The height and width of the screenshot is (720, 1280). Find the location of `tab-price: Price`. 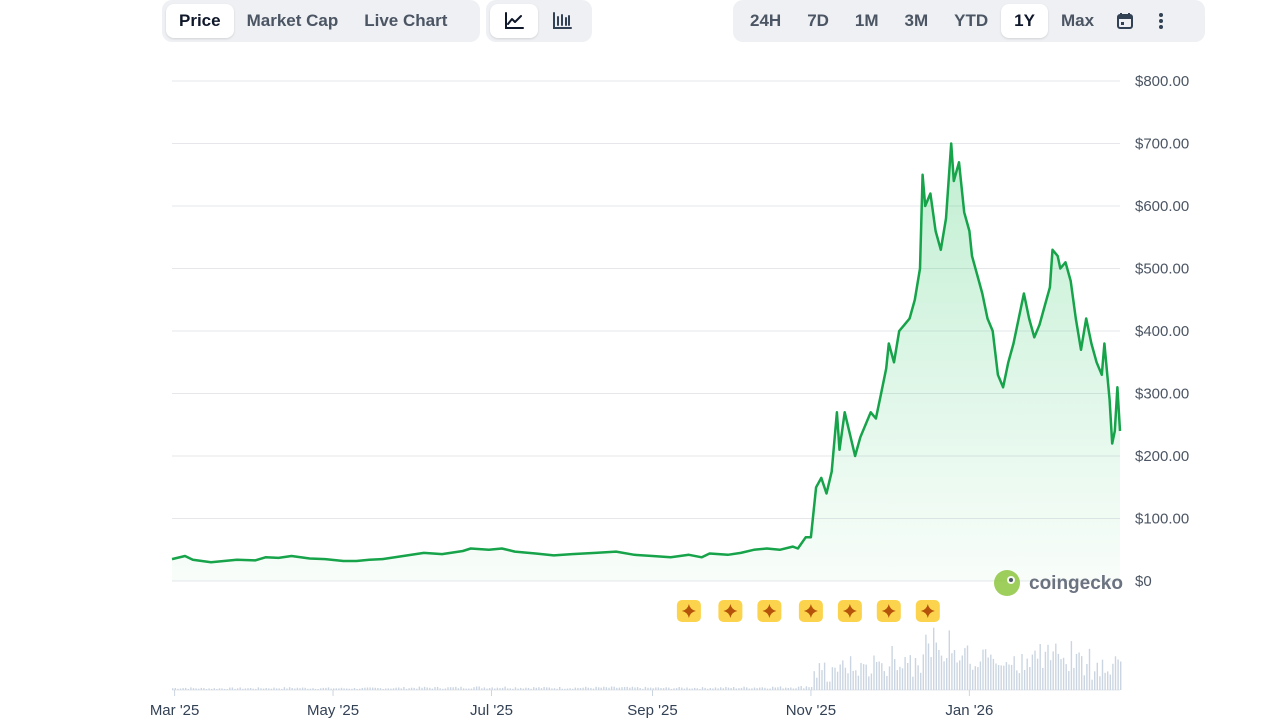

tab-price: Price is located at coordinates (200, 21).